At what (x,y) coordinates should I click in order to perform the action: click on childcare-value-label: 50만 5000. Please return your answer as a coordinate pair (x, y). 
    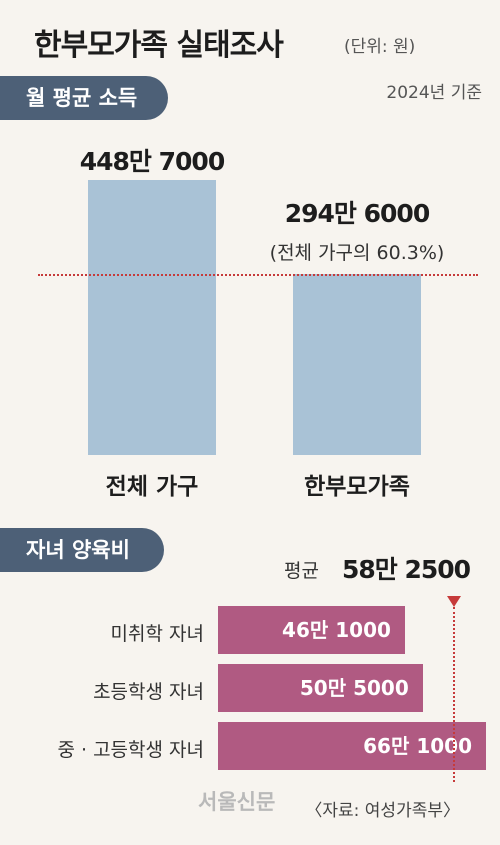
    Looking at the image, I should click on (354, 688).